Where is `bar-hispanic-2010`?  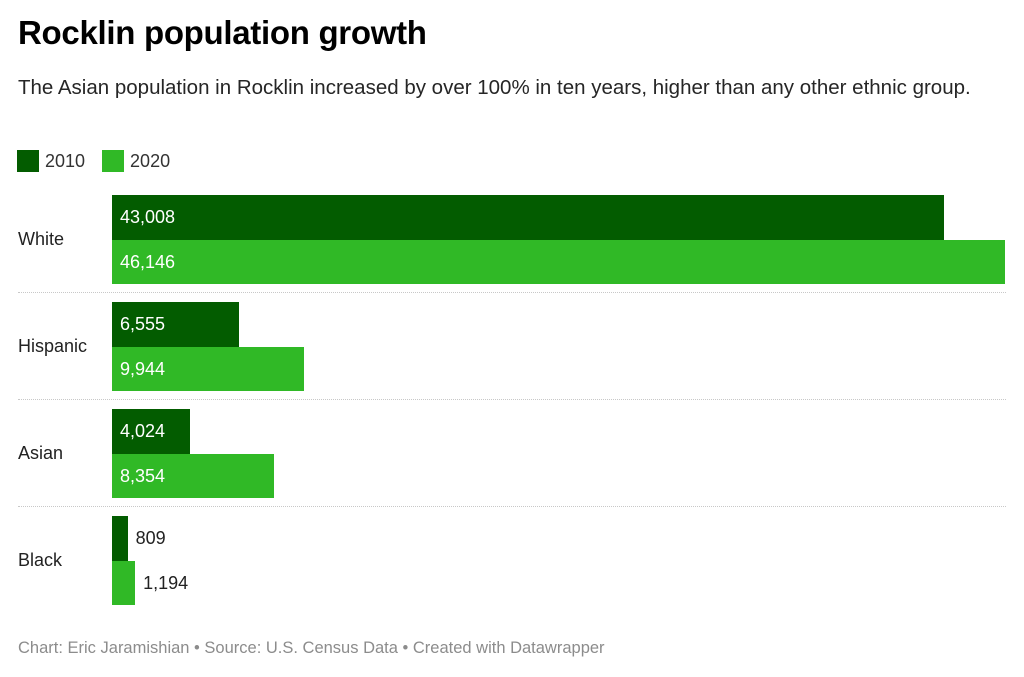
bar-hispanic-2010 is located at coordinates (175, 324).